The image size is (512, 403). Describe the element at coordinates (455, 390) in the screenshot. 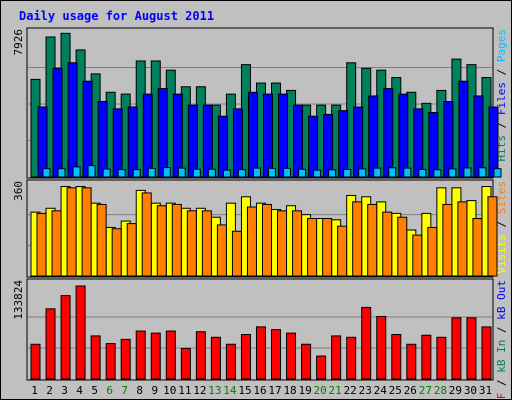

I see `day-label: 29` at that location.